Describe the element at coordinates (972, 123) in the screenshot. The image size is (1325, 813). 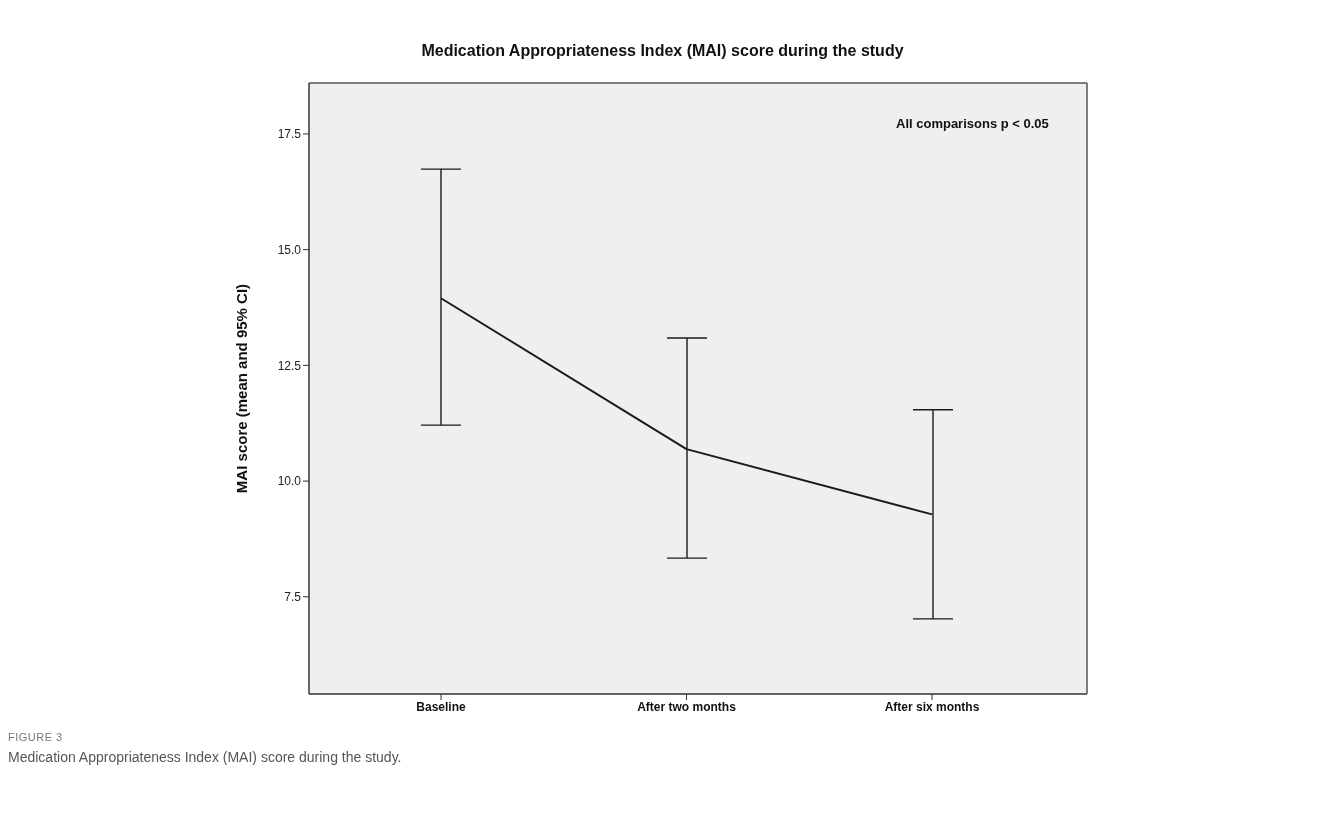
I see `annotation: All comparisons p < 0.05` at that location.